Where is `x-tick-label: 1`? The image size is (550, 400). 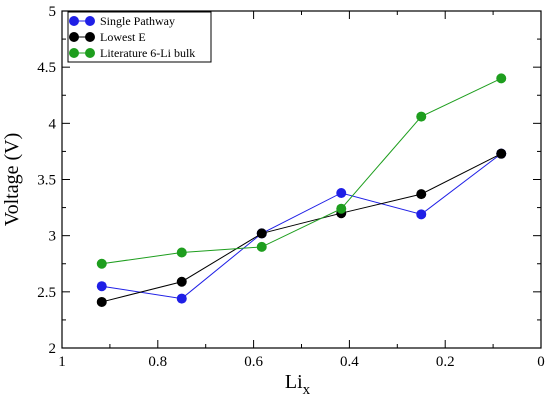
x-tick-label: 1 is located at coordinates (62, 362).